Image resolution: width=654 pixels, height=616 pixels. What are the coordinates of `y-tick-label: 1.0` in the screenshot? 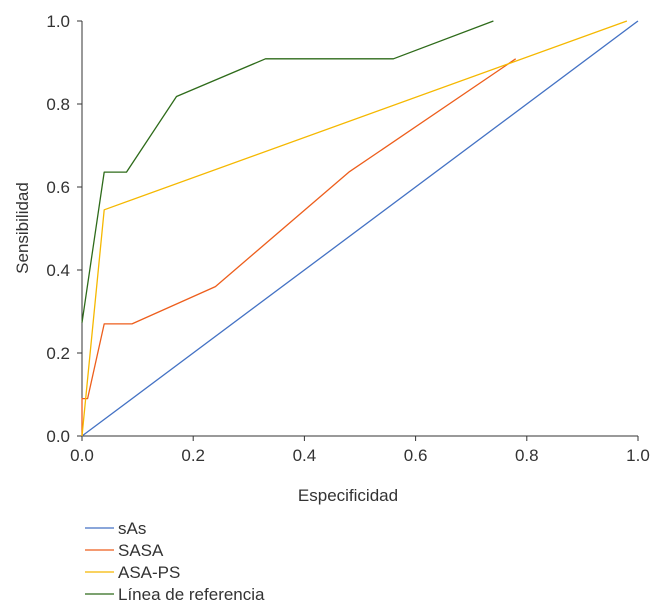 It's located at (58, 21).